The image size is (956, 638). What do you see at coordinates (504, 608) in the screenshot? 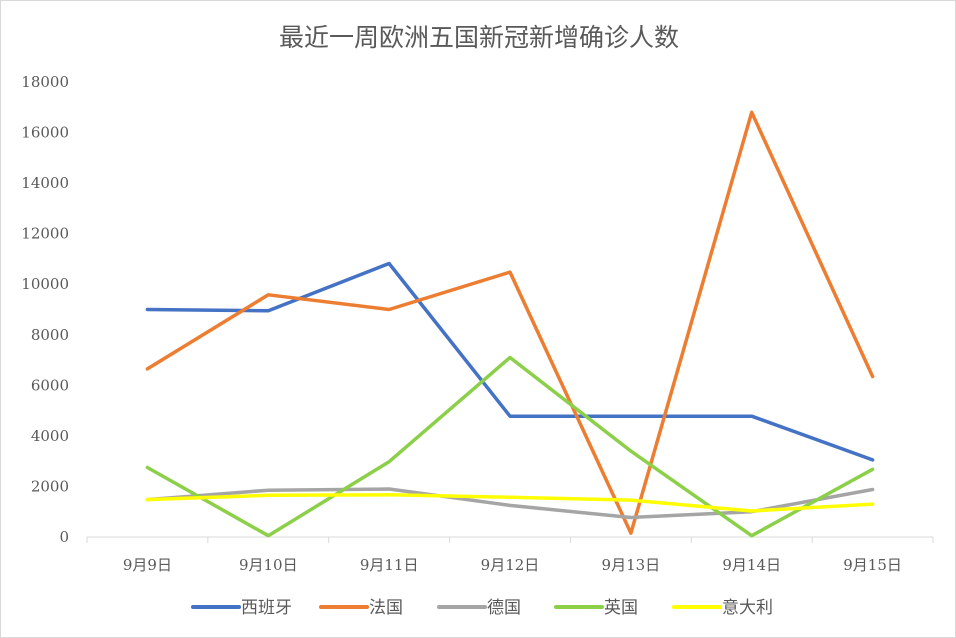
I see `legend-label: 德国` at bounding box center [504, 608].